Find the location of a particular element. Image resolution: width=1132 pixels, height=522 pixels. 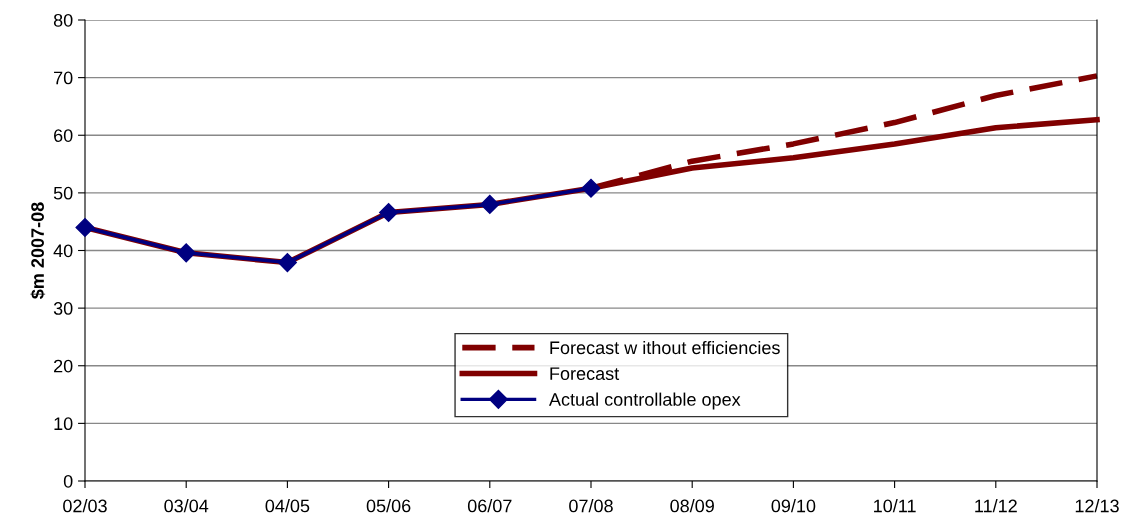

x-tick-label: 12/13 is located at coordinates (1097, 506).